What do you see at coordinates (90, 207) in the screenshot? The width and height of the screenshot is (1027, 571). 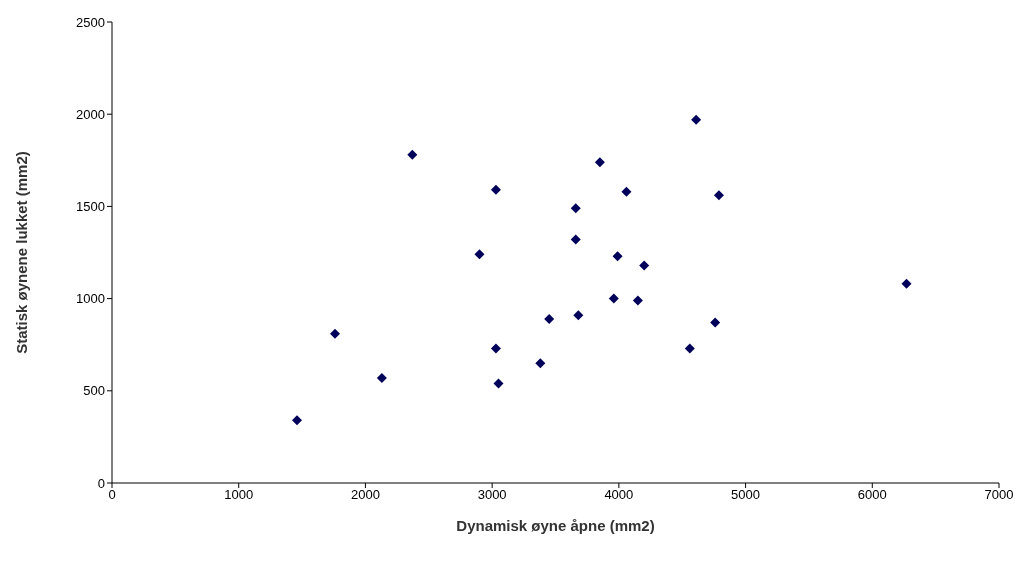 I see `y-tick-label: 1500` at bounding box center [90, 207].